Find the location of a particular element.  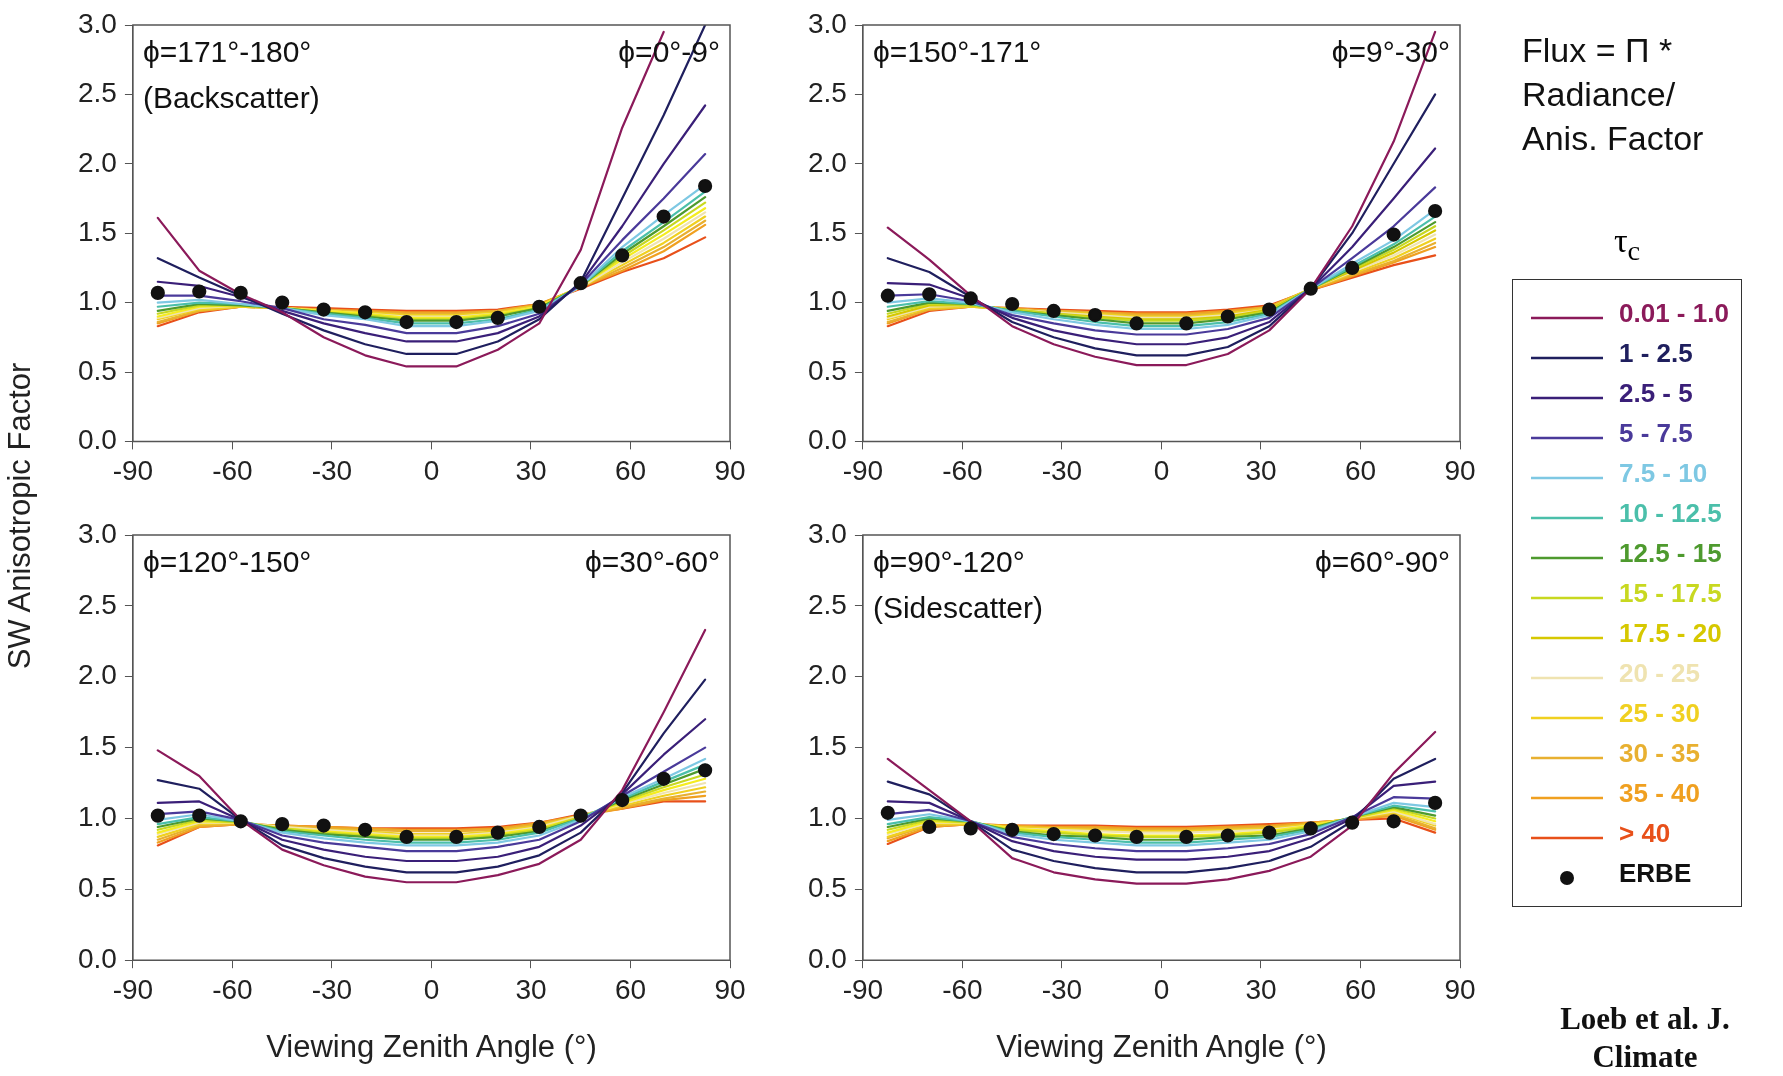

legend-label: 17.5 - 20 is located at coordinates (1670, 634).